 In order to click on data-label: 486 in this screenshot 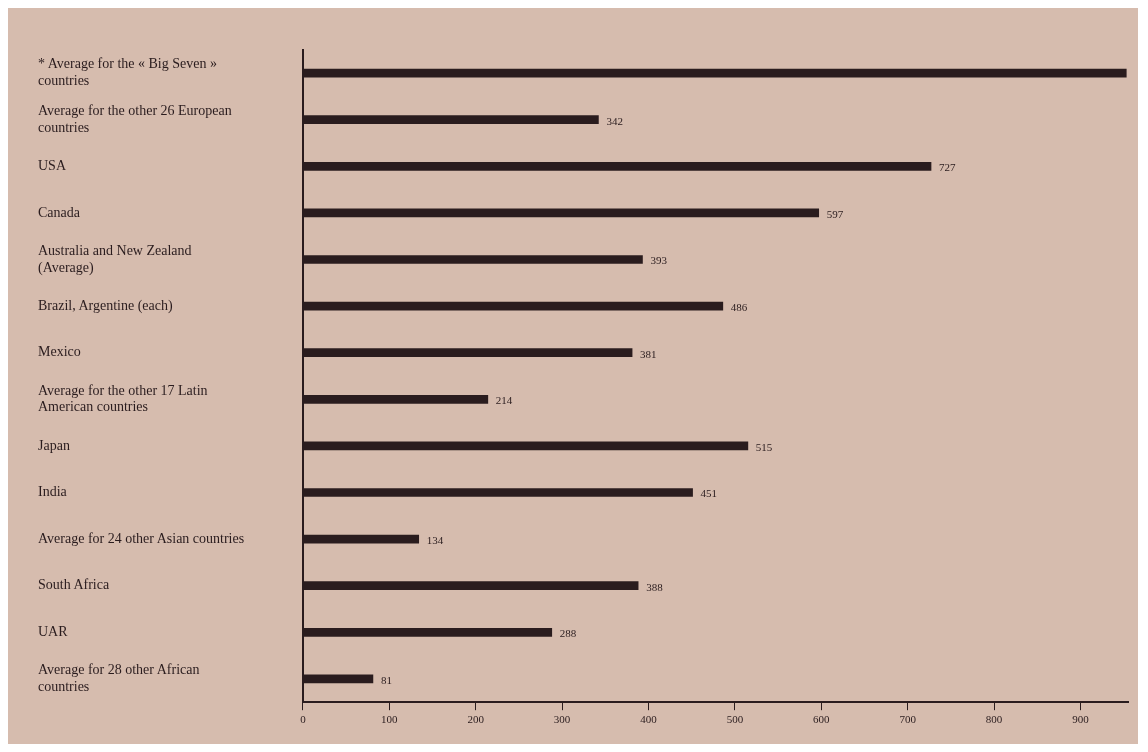, I will do `click(739, 306)`.